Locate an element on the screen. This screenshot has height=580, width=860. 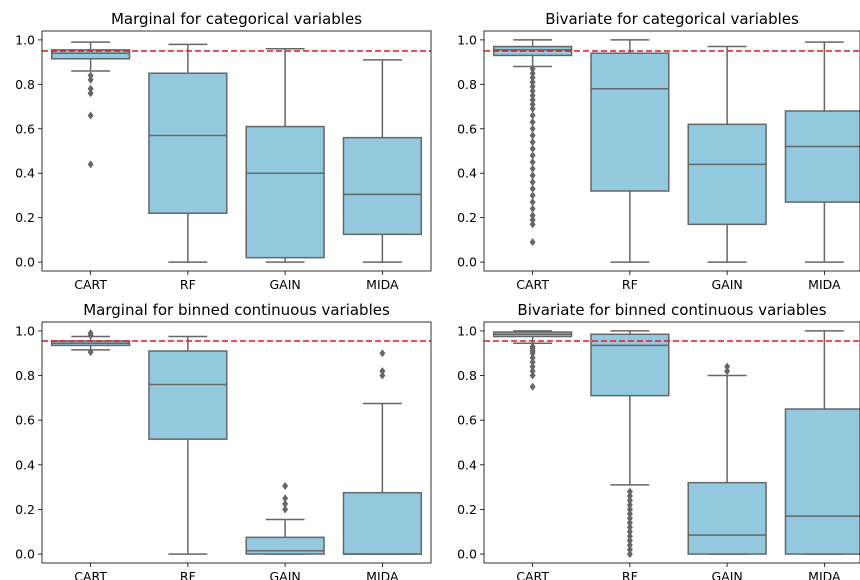
x-tick-label: MIDA is located at coordinates (824, 284).